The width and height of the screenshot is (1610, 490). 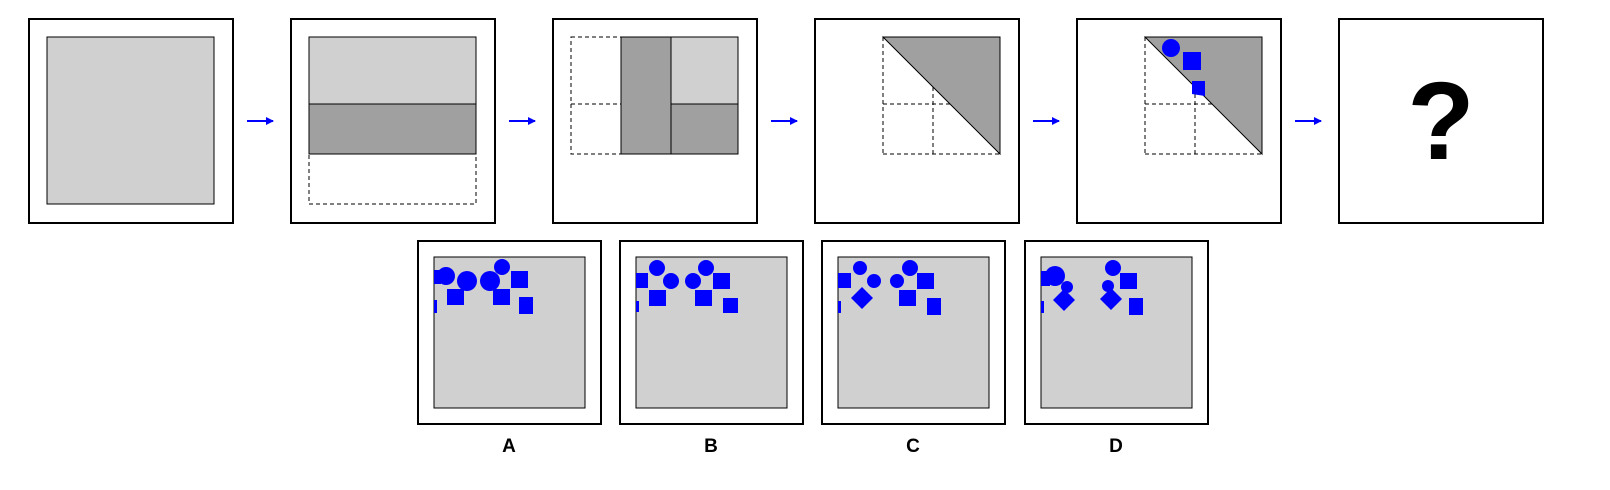 What do you see at coordinates (1116, 446) in the screenshot?
I see `option-label: D` at bounding box center [1116, 446].